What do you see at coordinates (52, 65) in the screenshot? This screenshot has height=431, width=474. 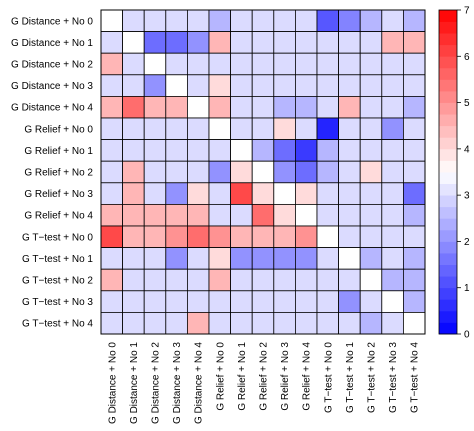 I see `row-label: G Distance + No 2` at bounding box center [52, 65].